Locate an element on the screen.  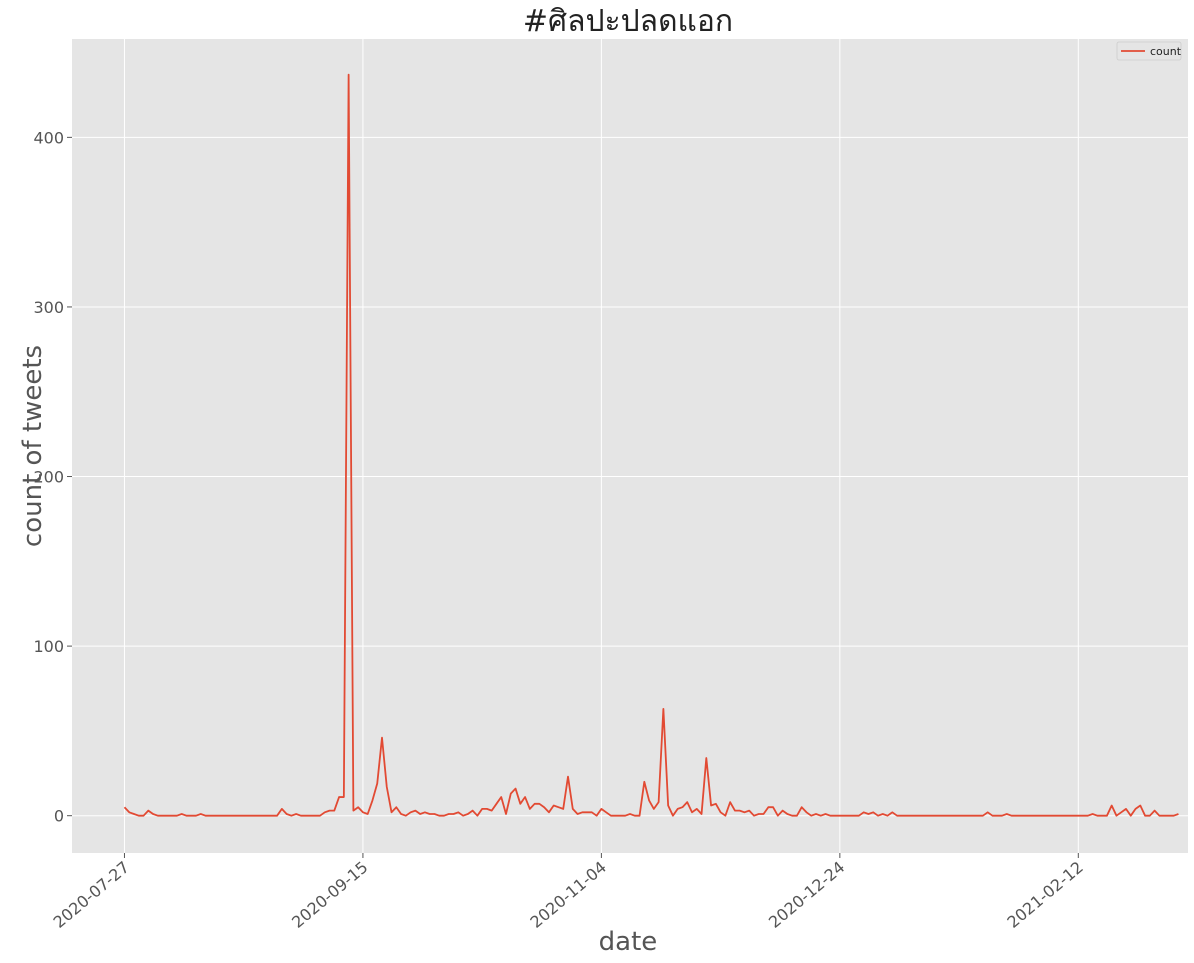
y-axis: 0 100 200 300 400 is located at coordinates (52, 477).